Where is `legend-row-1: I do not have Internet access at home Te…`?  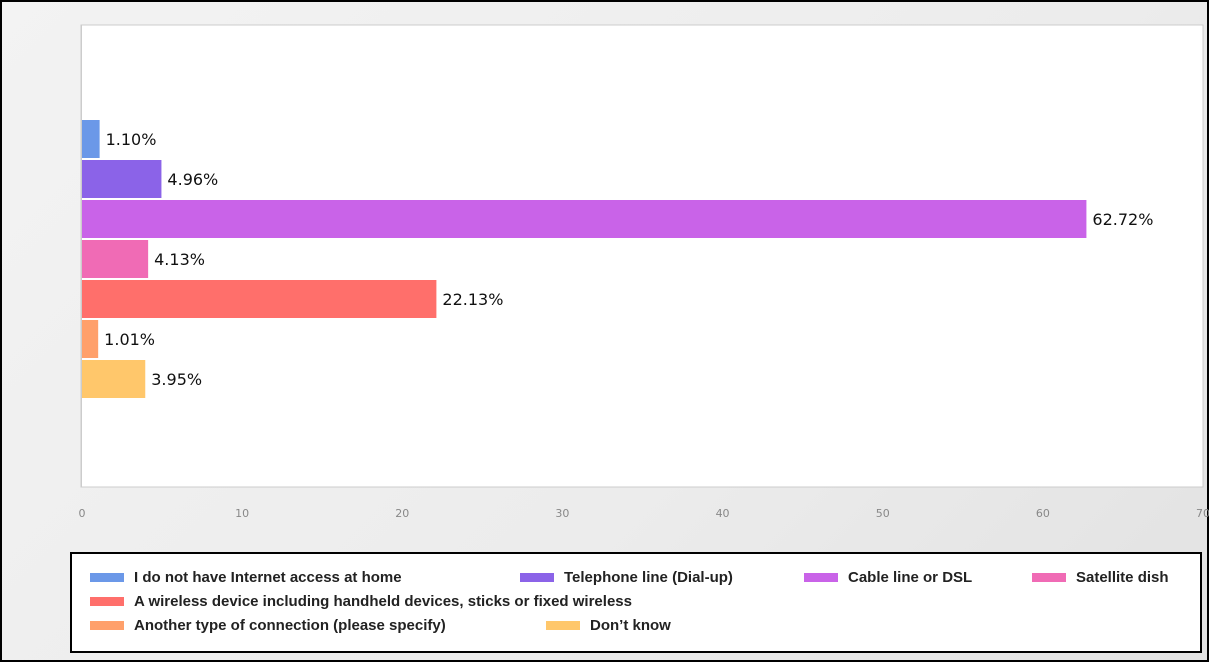 legend-row-1: I do not have Internet access at home Te… is located at coordinates (636, 577).